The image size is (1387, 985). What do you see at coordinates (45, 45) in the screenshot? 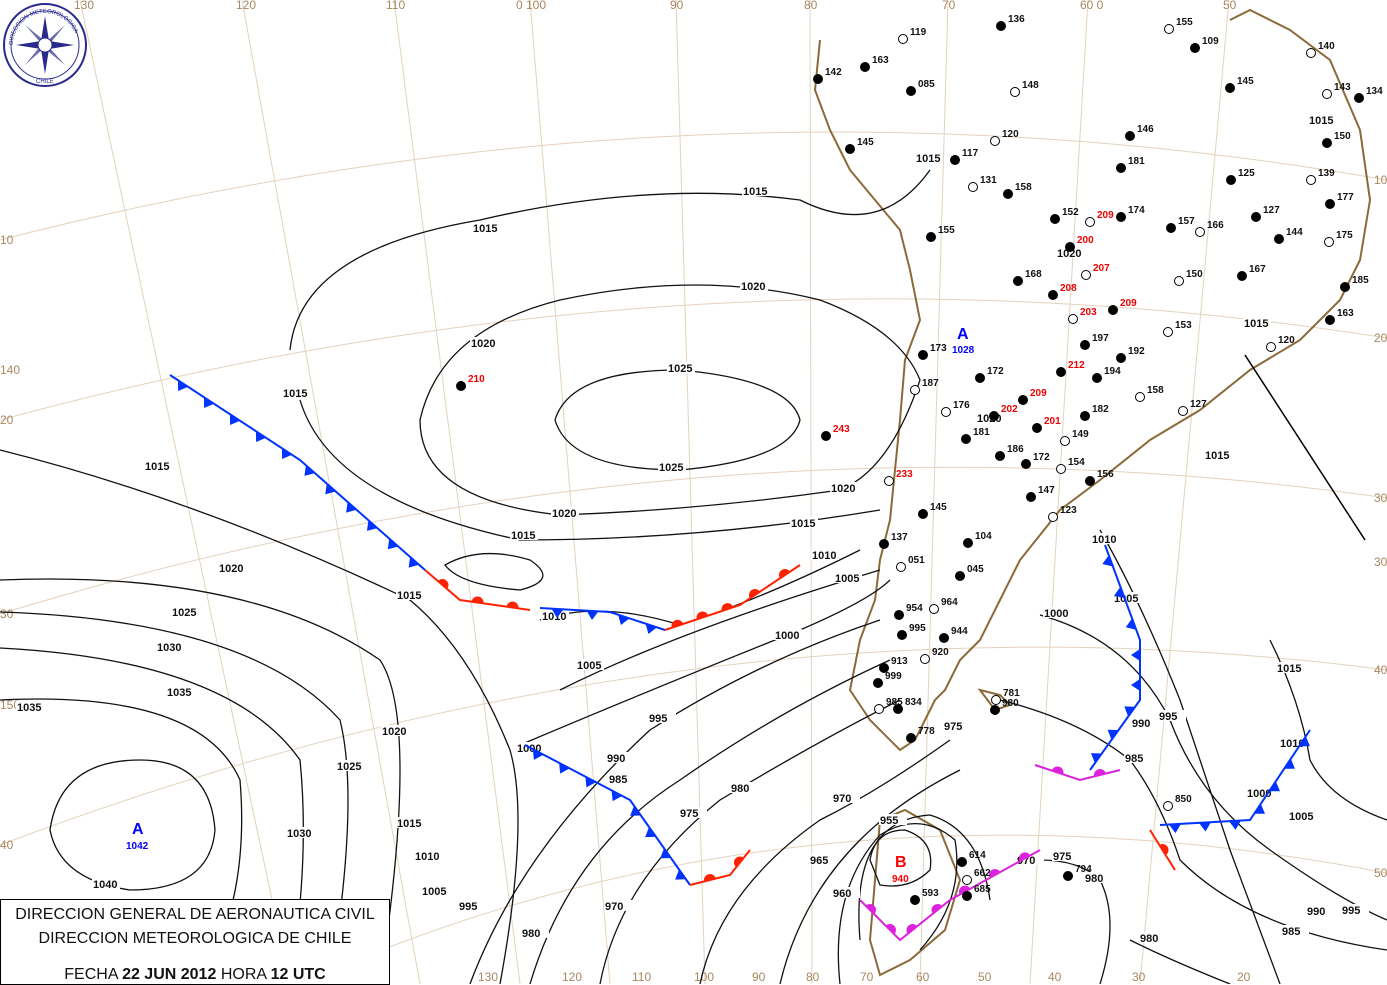
I see `logo: DIRECCION METEOROLOGICA CHILE` at bounding box center [45, 45].